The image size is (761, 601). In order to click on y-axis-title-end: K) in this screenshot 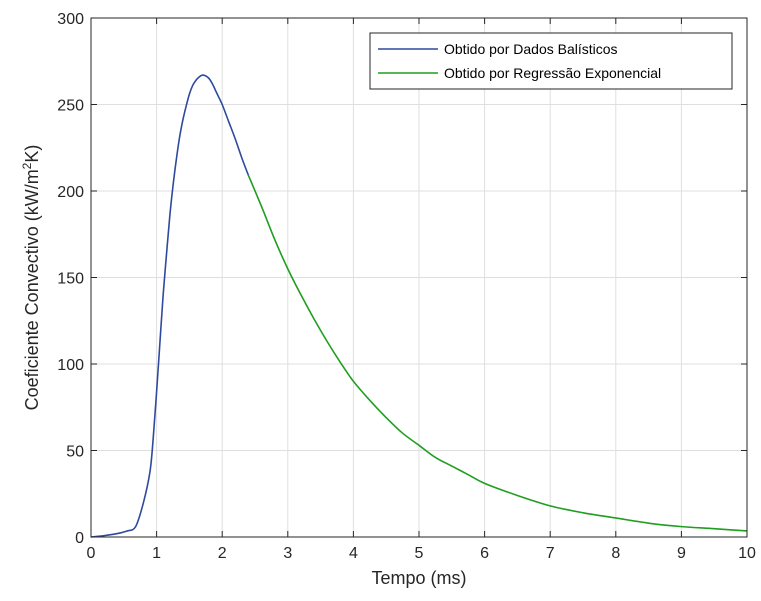, I will do `click(32, 154)`.